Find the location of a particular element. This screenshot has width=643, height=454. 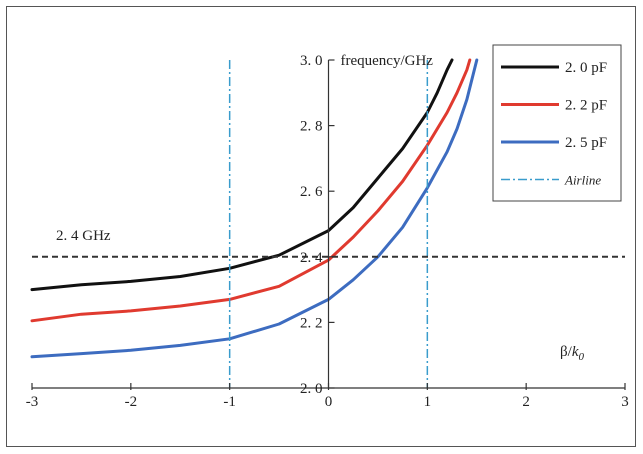

y-tick-label: 2. 4 is located at coordinates (311, 258).